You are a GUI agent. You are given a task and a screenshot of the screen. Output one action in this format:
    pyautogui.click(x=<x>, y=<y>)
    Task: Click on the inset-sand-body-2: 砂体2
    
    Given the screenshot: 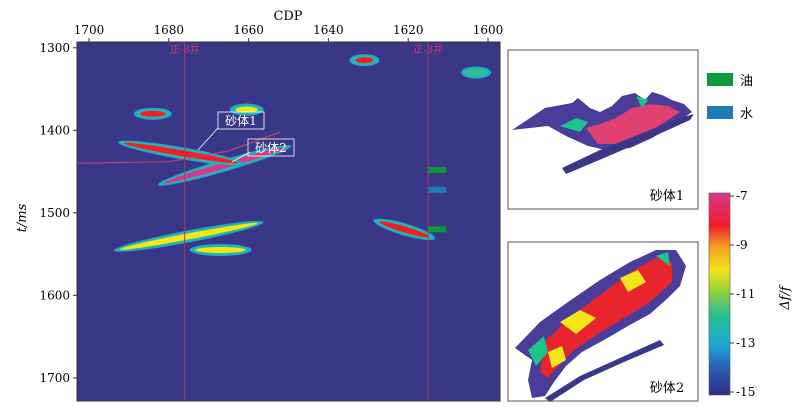 What is the action you would take?
    pyautogui.click(x=603, y=321)
    